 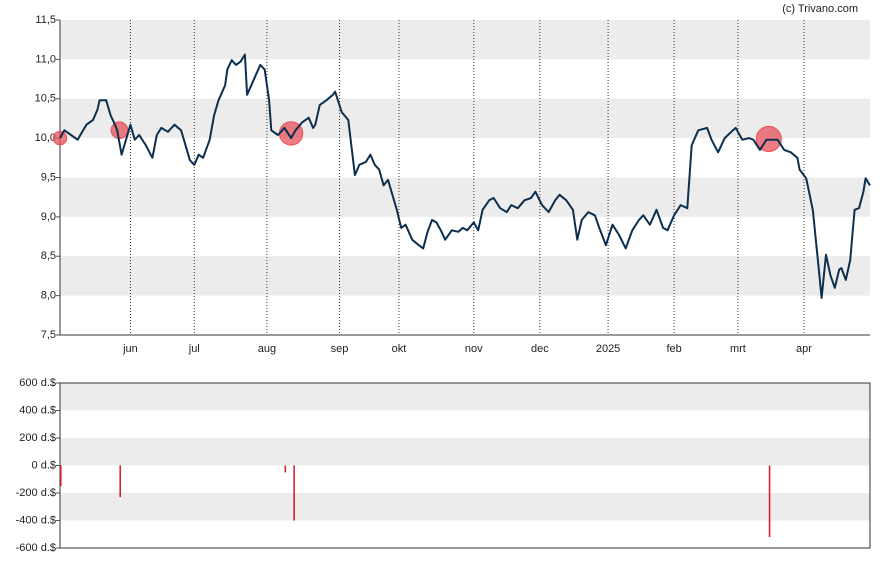 I want to click on y-tick-label: 9,5, so click(x=48, y=177).